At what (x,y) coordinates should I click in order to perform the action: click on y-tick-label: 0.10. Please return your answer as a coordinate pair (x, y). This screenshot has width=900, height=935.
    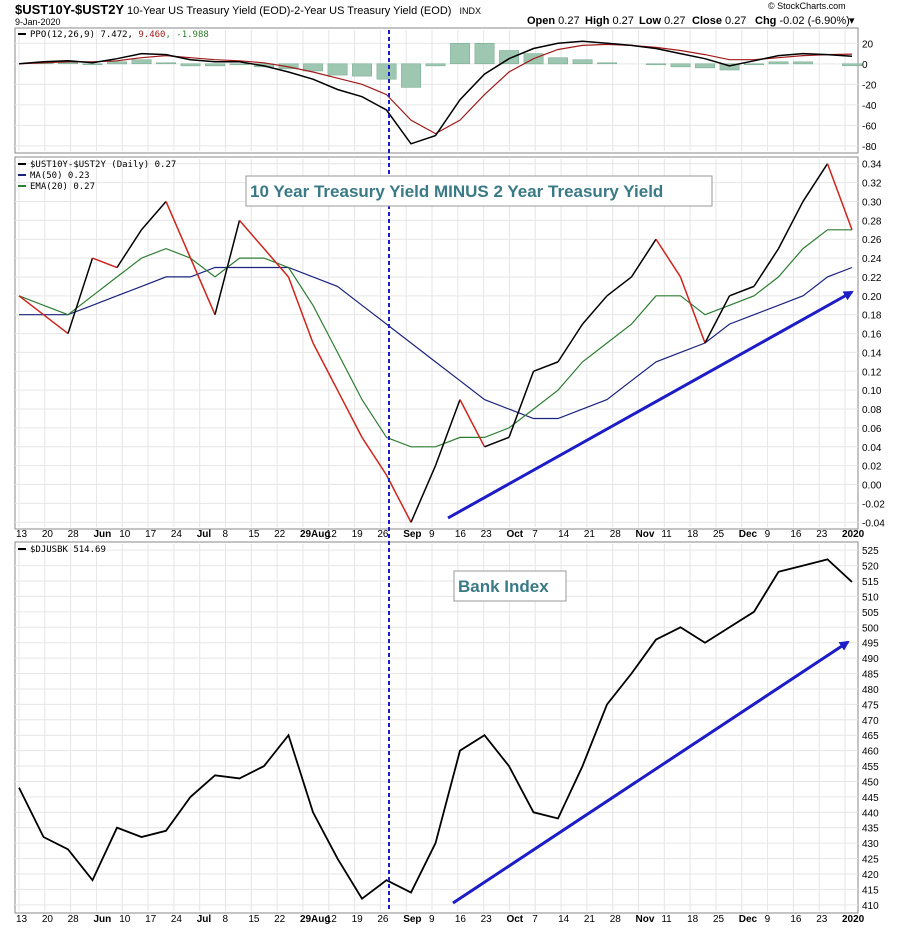
    Looking at the image, I should click on (872, 391).